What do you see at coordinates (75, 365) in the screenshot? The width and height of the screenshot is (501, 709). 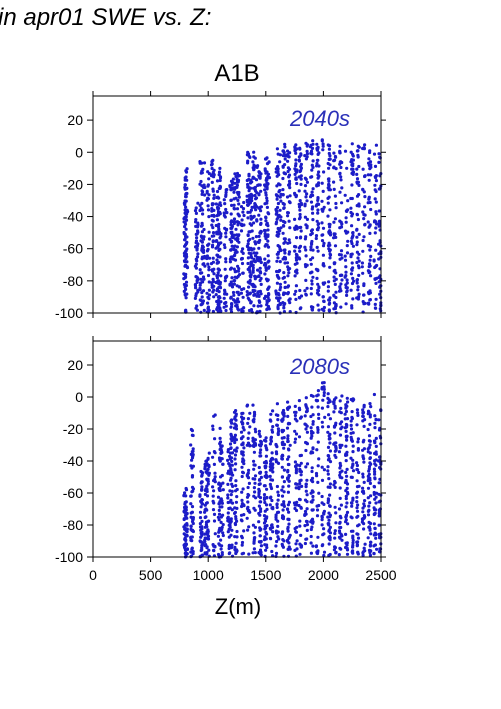 I see `y-tick-label: 20` at bounding box center [75, 365].